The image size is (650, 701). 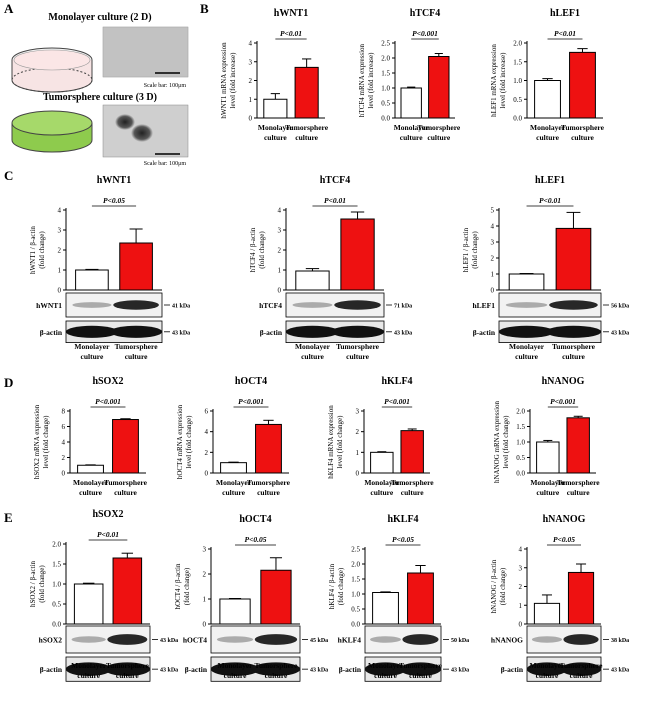 What do you see at coordinates (494, 80) in the screenshot?
I see `y-axis-label: hLEF1 mRNA expression` at bounding box center [494, 80].